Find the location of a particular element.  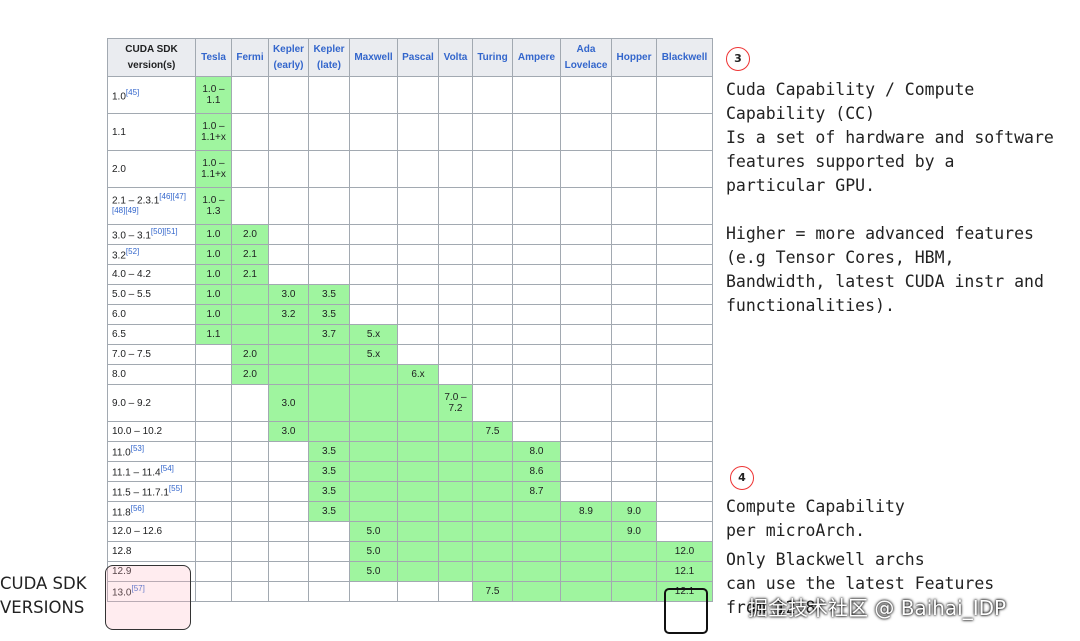

row: 9.0 – 9.2 3.0 7.0 – 7.2 is located at coordinates (410, 403).